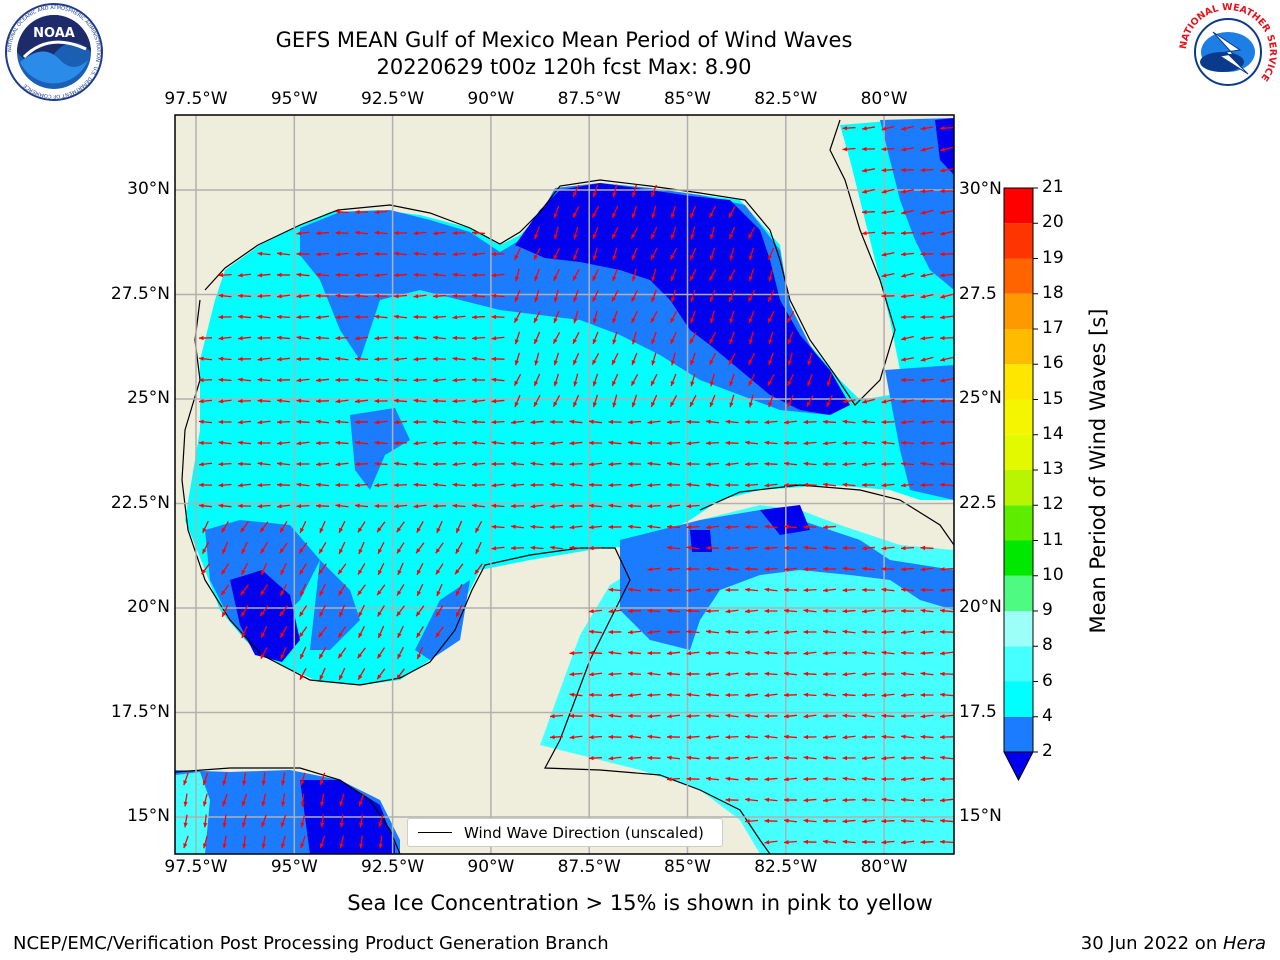 The width and height of the screenshot is (1280, 960). Describe the element at coordinates (978, 293) in the screenshot. I see `lat-label-right: 27.5` at that location.